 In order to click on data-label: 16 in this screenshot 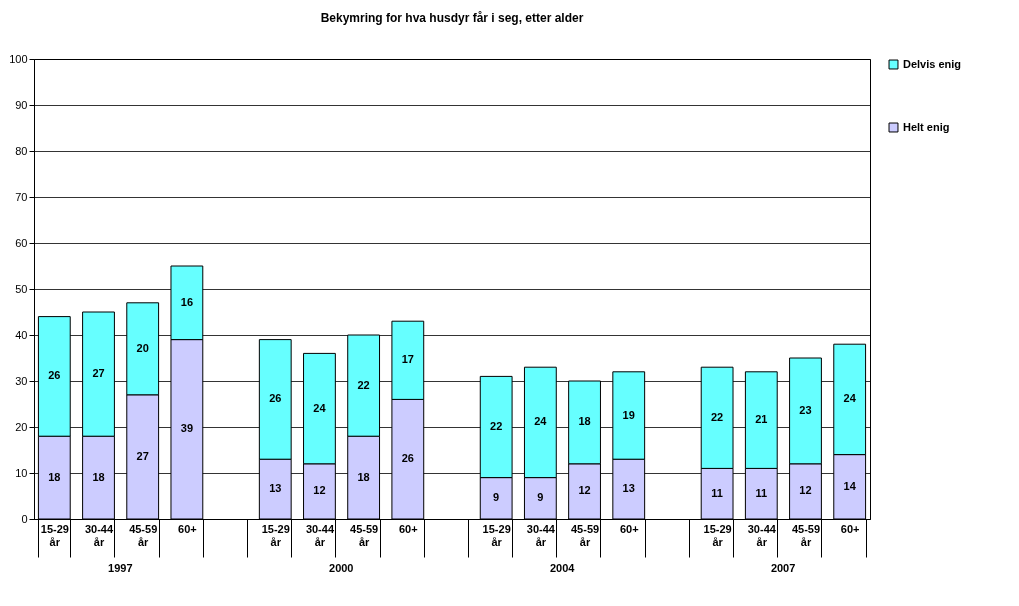, I will do `click(187, 301)`.